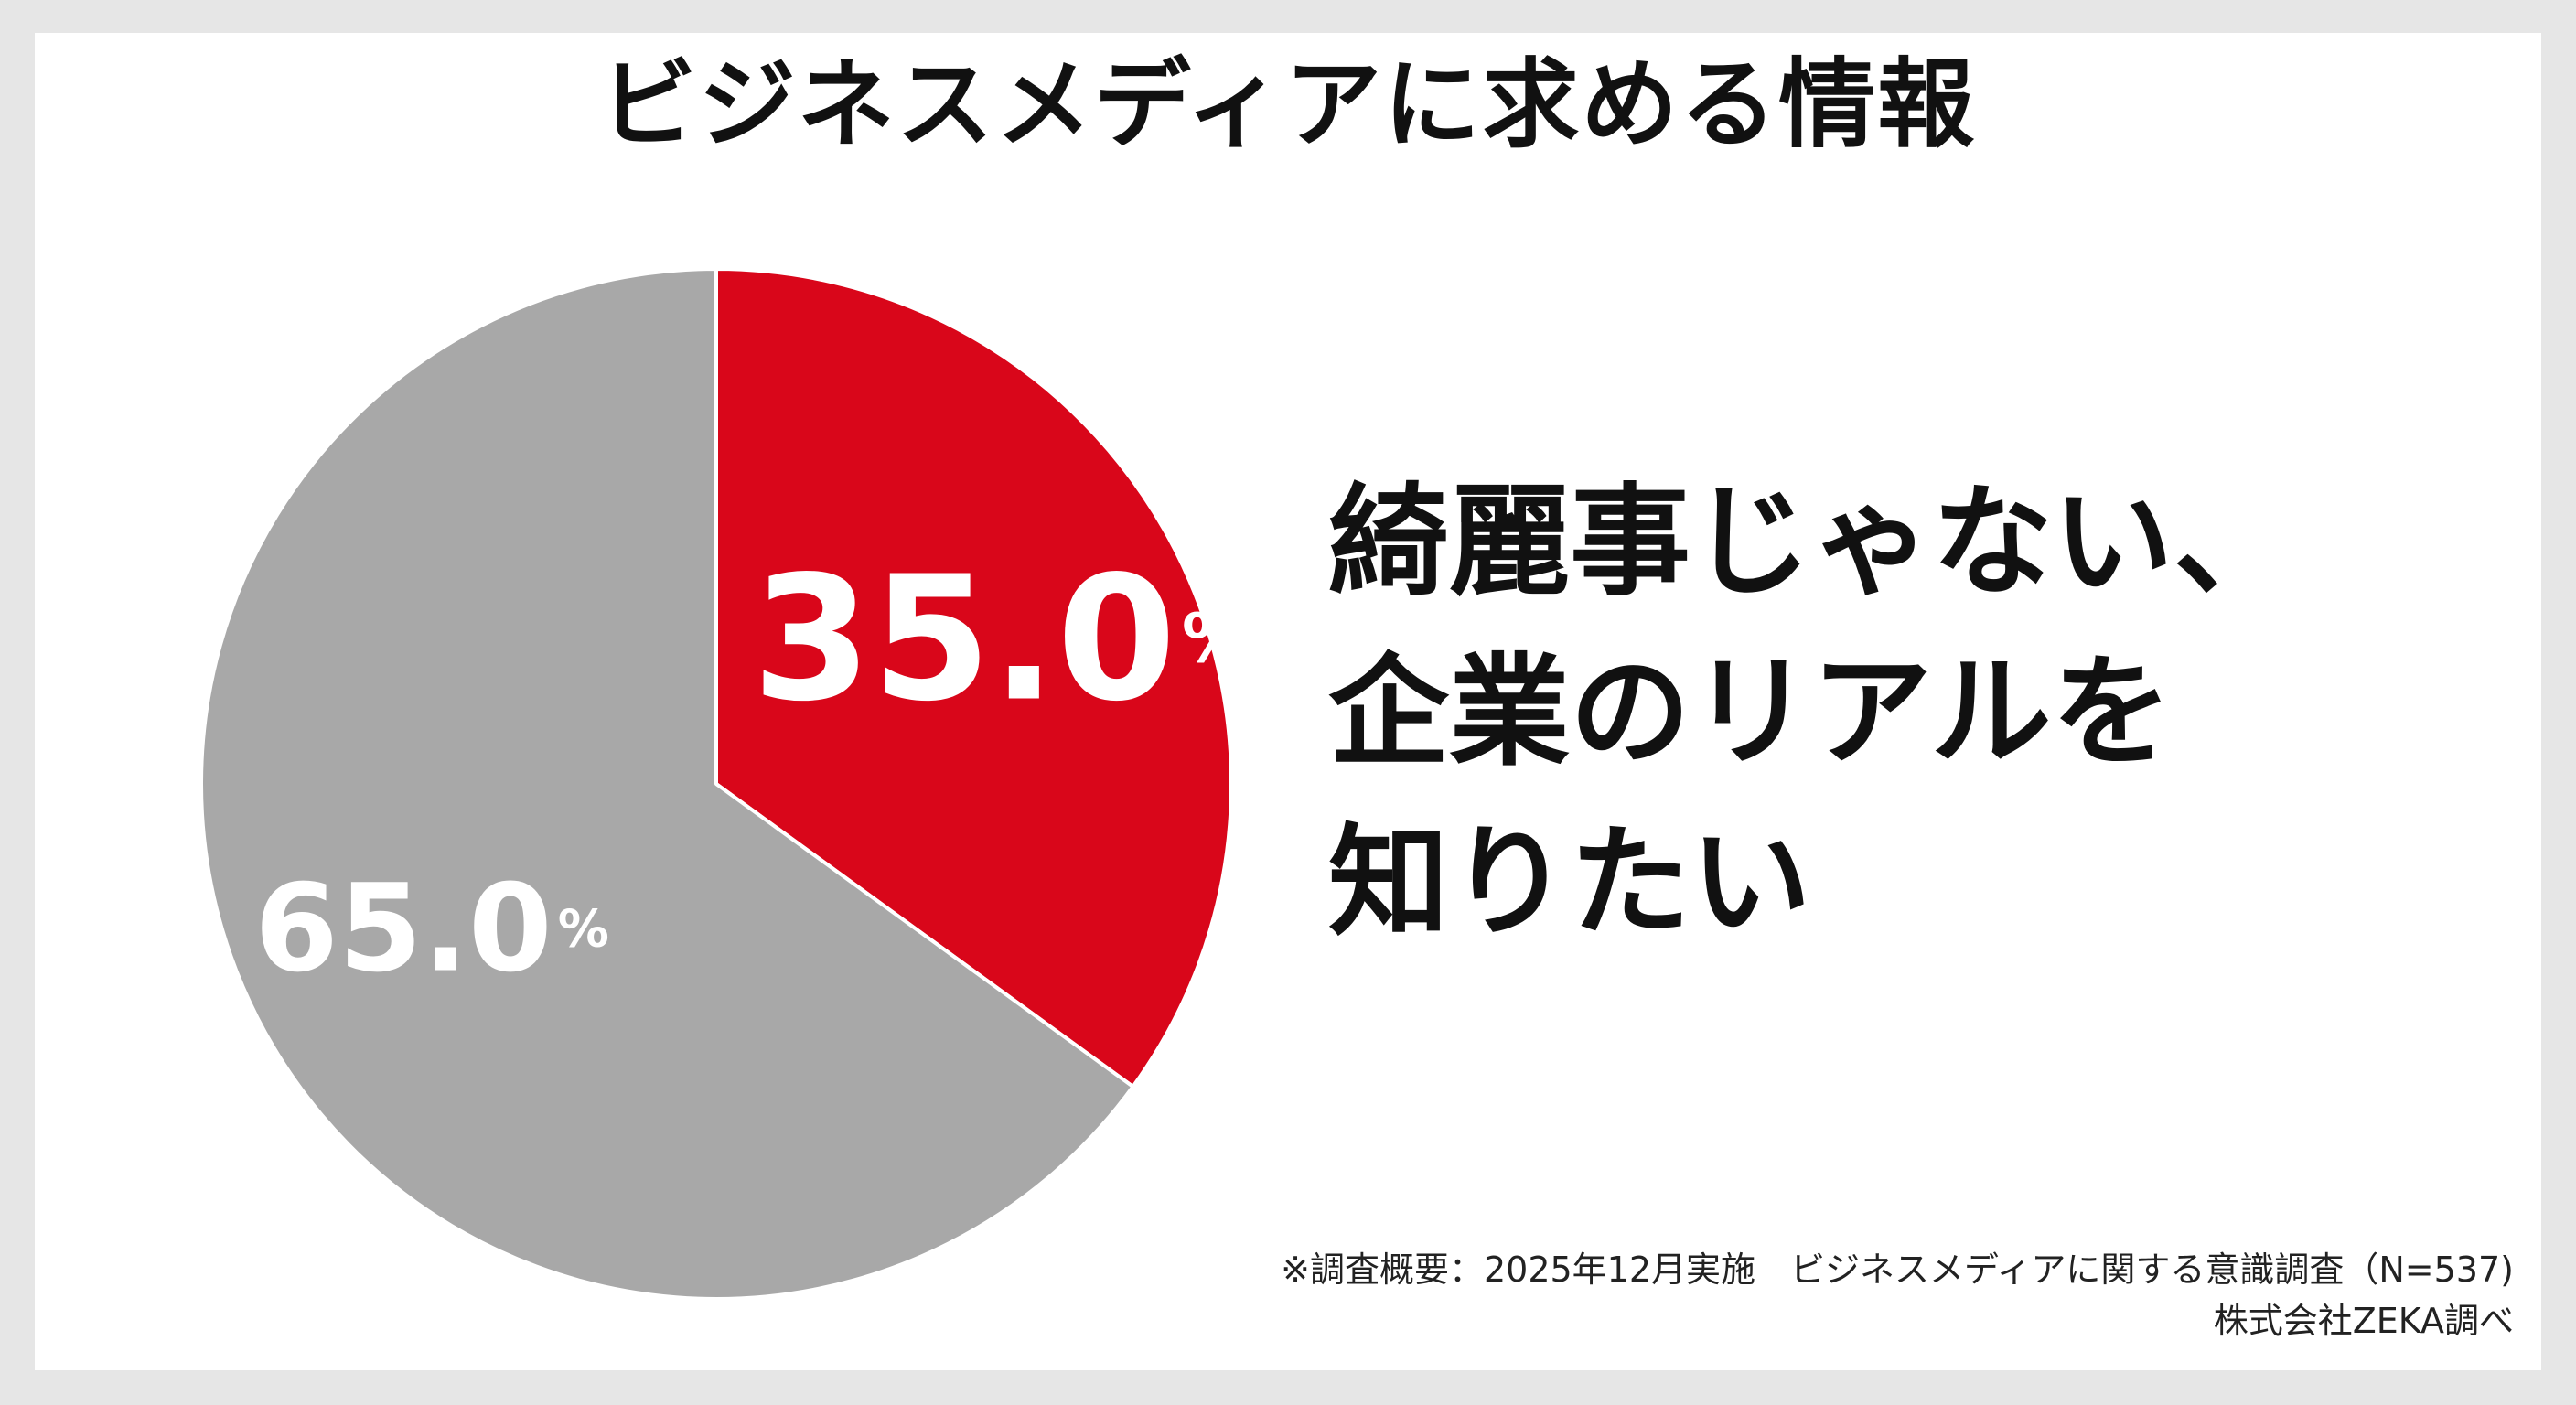 The width and height of the screenshot is (2576, 1405). I want to click on headline-line-3: 知りたい, so click(1570, 882).